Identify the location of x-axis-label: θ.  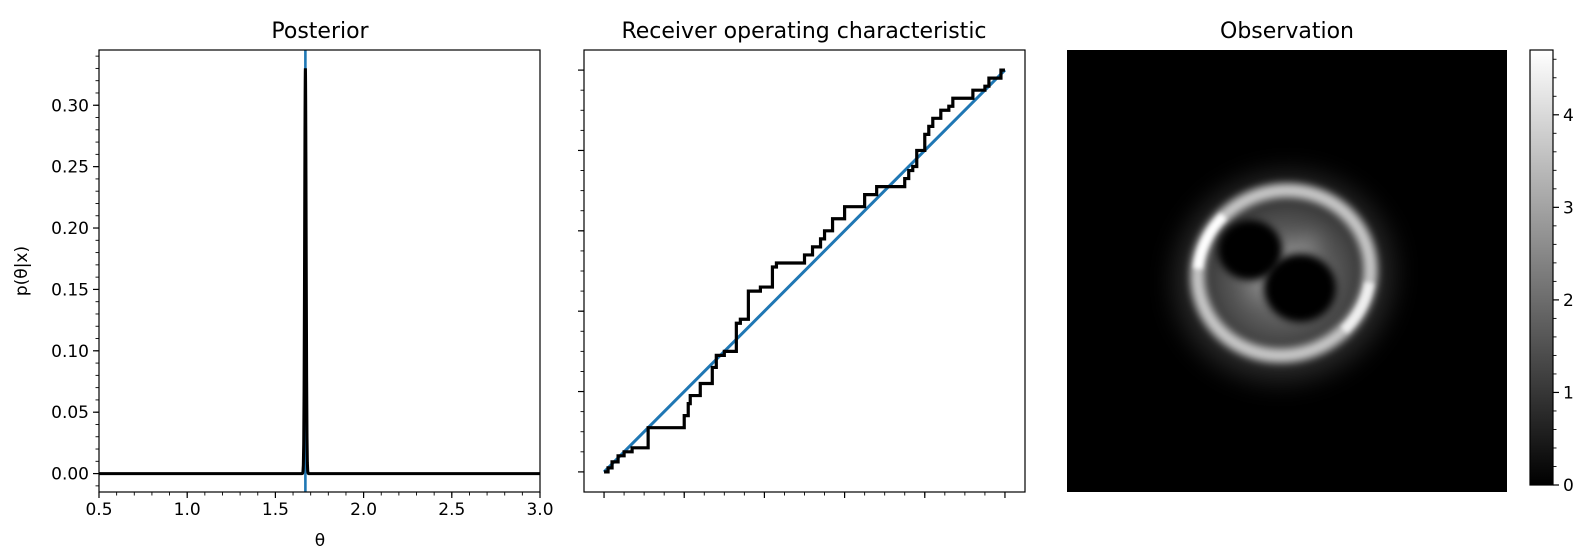
(320, 541).